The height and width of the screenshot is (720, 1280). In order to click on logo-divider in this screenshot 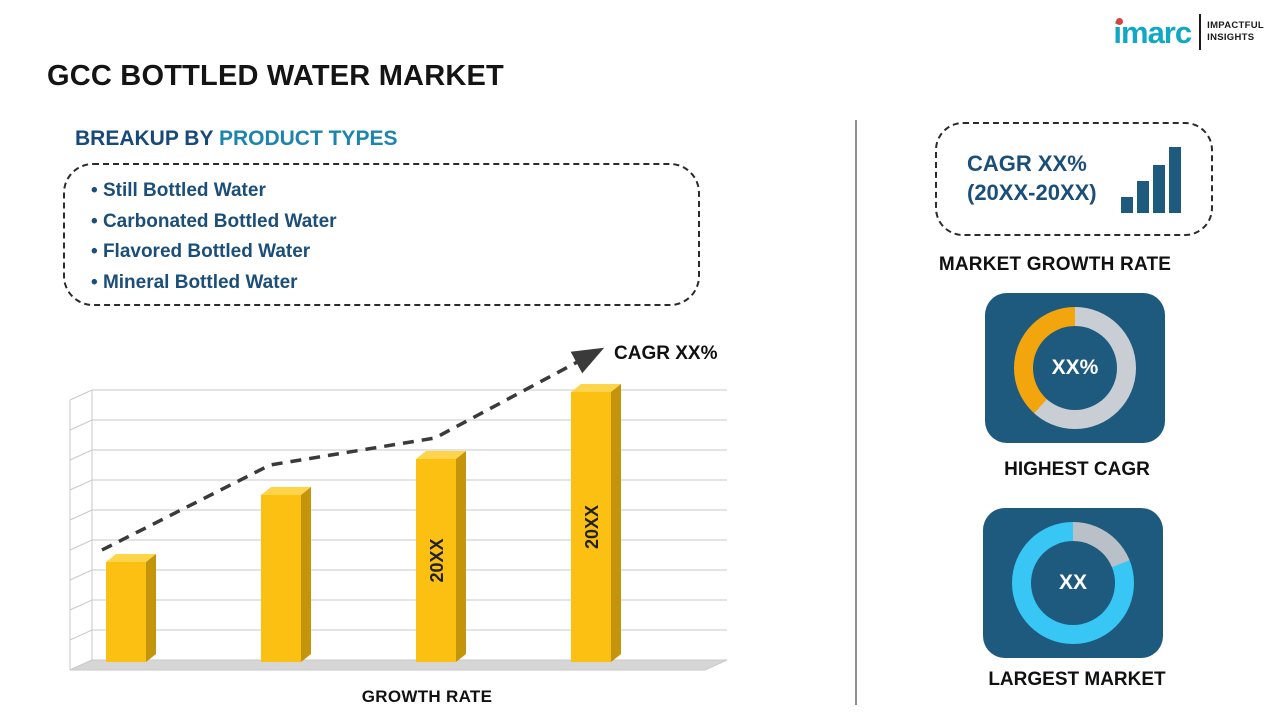, I will do `click(1200, 32)`.